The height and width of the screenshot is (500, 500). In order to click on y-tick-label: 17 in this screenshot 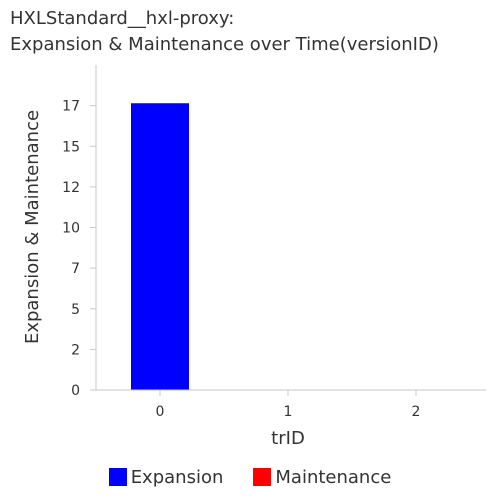, I will do `click(71, 107)`.